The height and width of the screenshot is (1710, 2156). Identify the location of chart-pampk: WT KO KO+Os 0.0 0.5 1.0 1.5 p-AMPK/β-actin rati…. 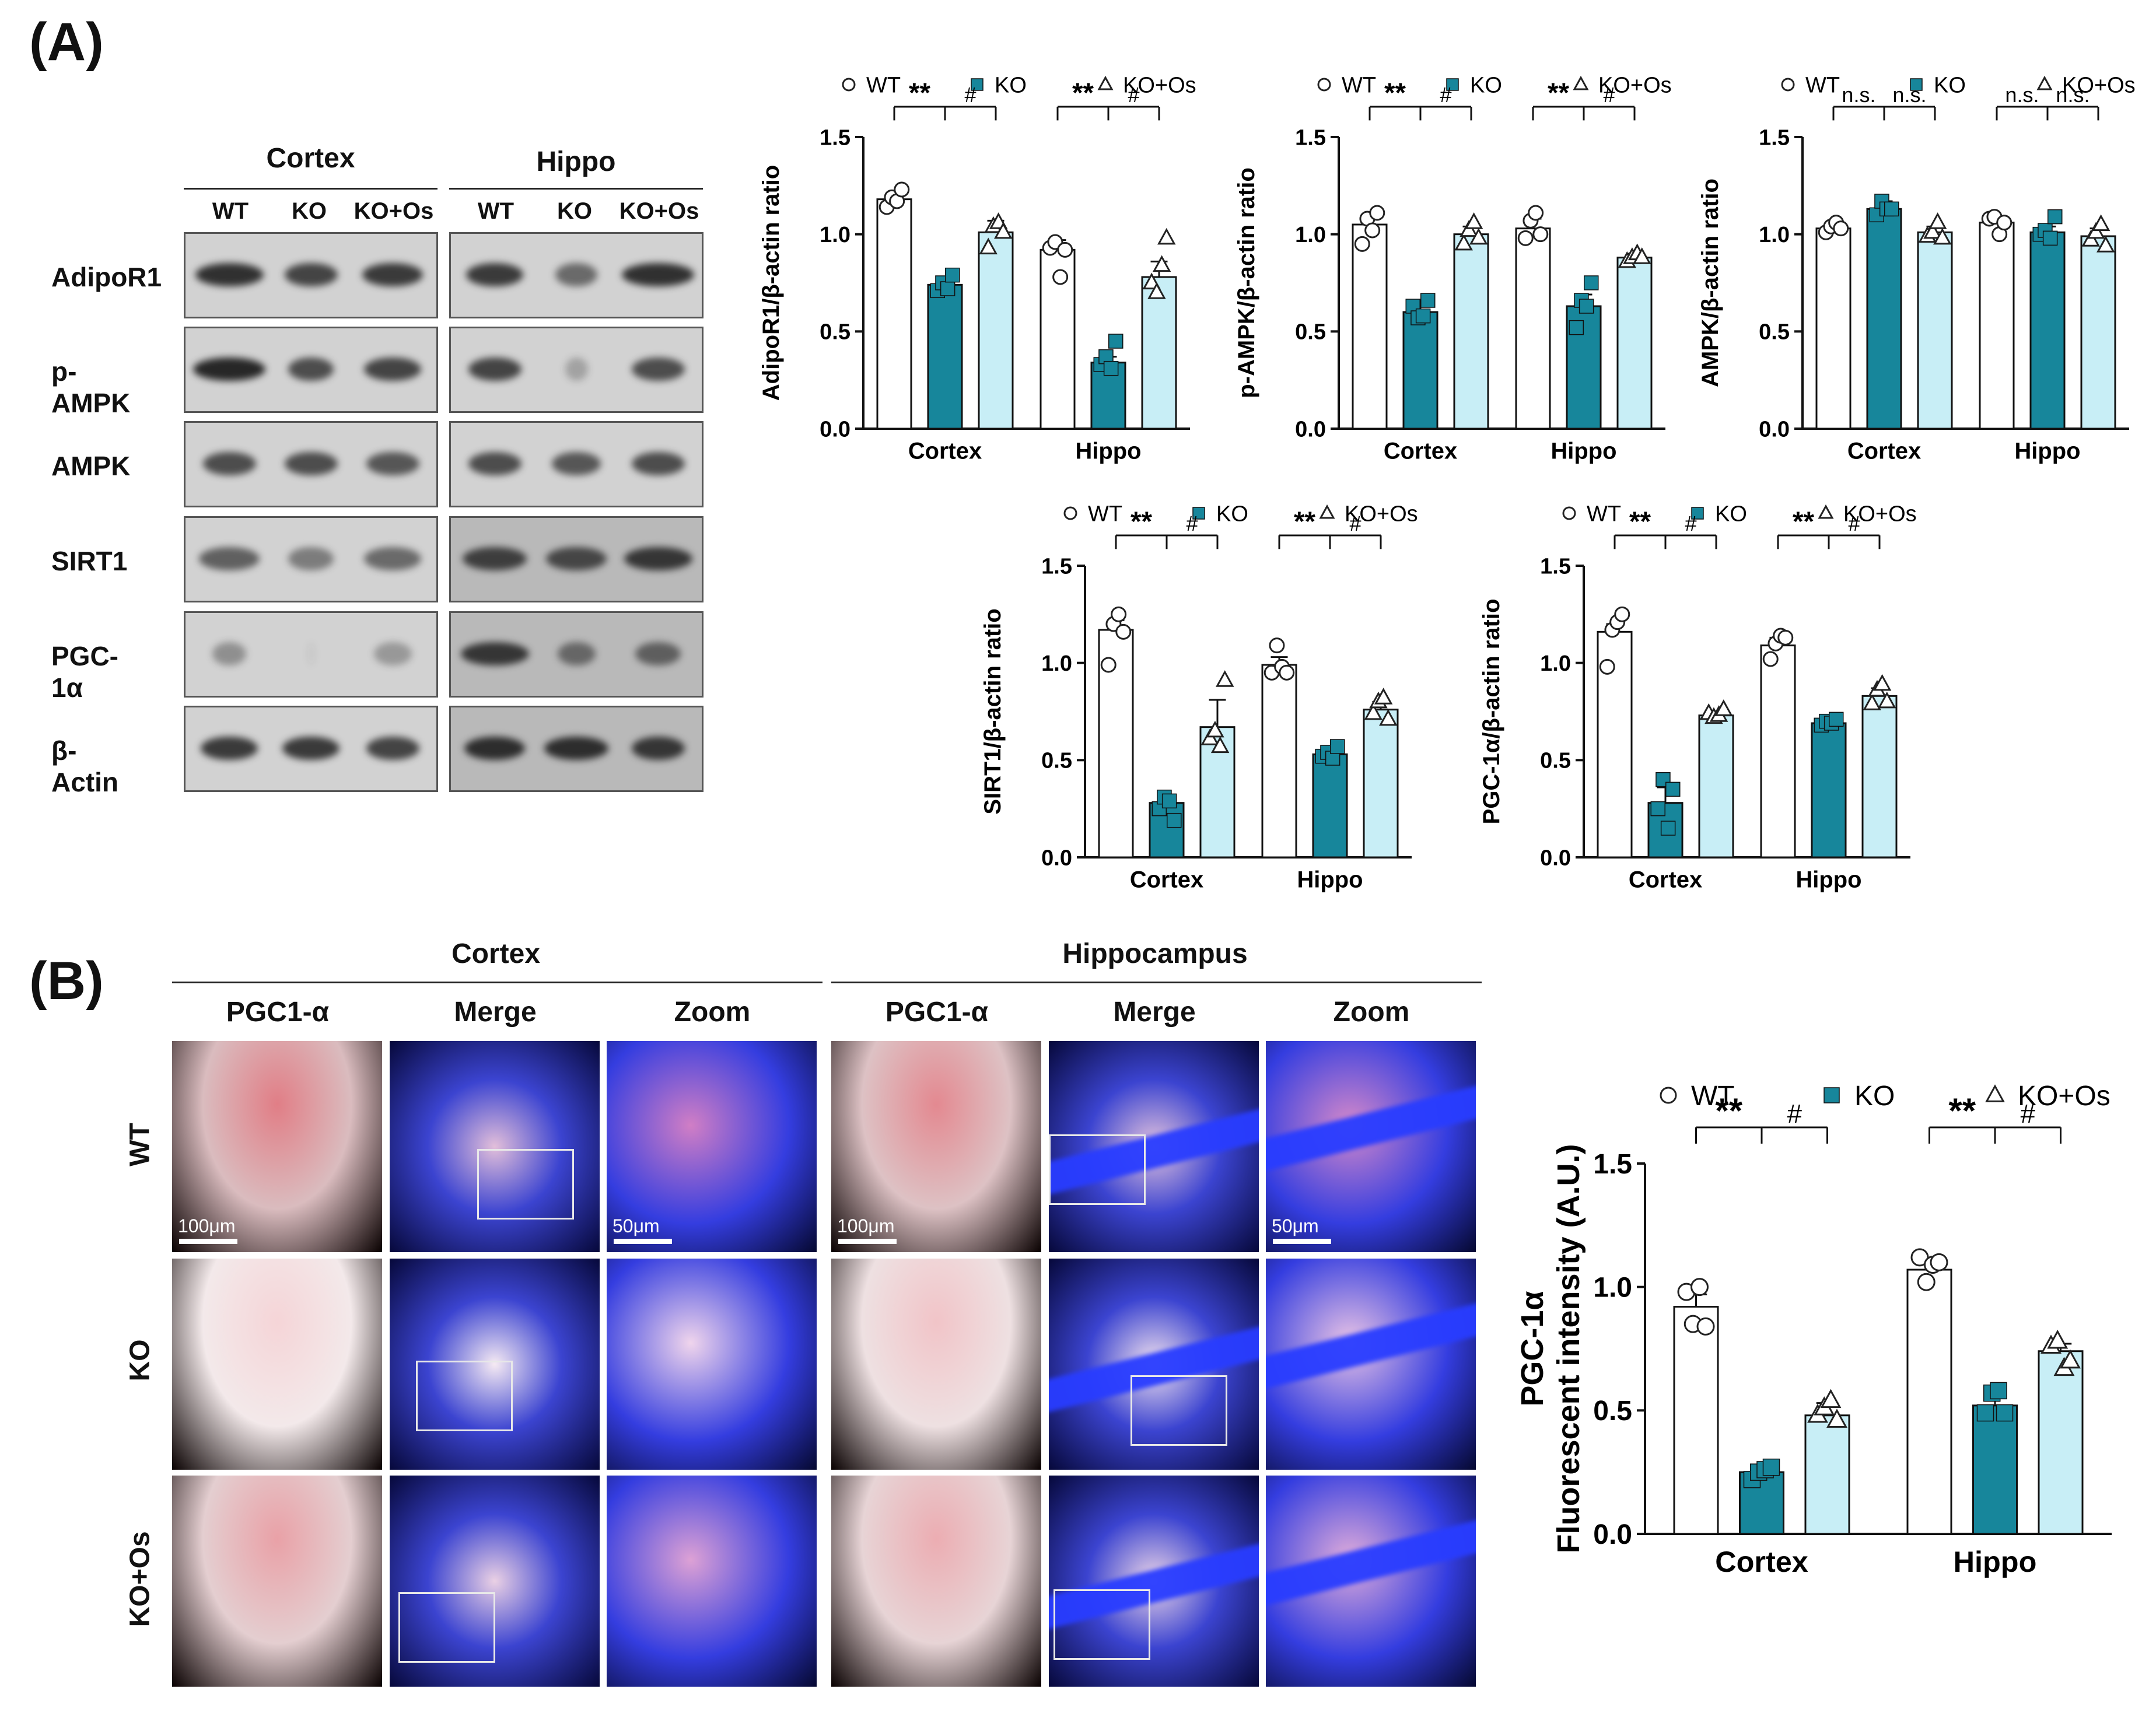
(1453, 268).